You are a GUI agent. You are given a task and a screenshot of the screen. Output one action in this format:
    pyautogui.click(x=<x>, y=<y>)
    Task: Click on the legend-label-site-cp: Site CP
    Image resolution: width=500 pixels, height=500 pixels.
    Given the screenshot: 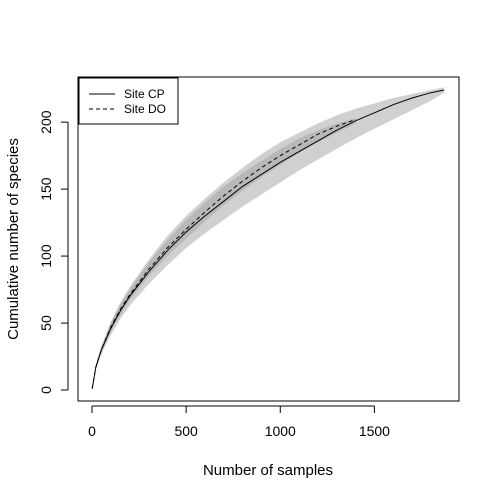 What is the action you would take?
    pyautogui.click(x=144, y=94)
    